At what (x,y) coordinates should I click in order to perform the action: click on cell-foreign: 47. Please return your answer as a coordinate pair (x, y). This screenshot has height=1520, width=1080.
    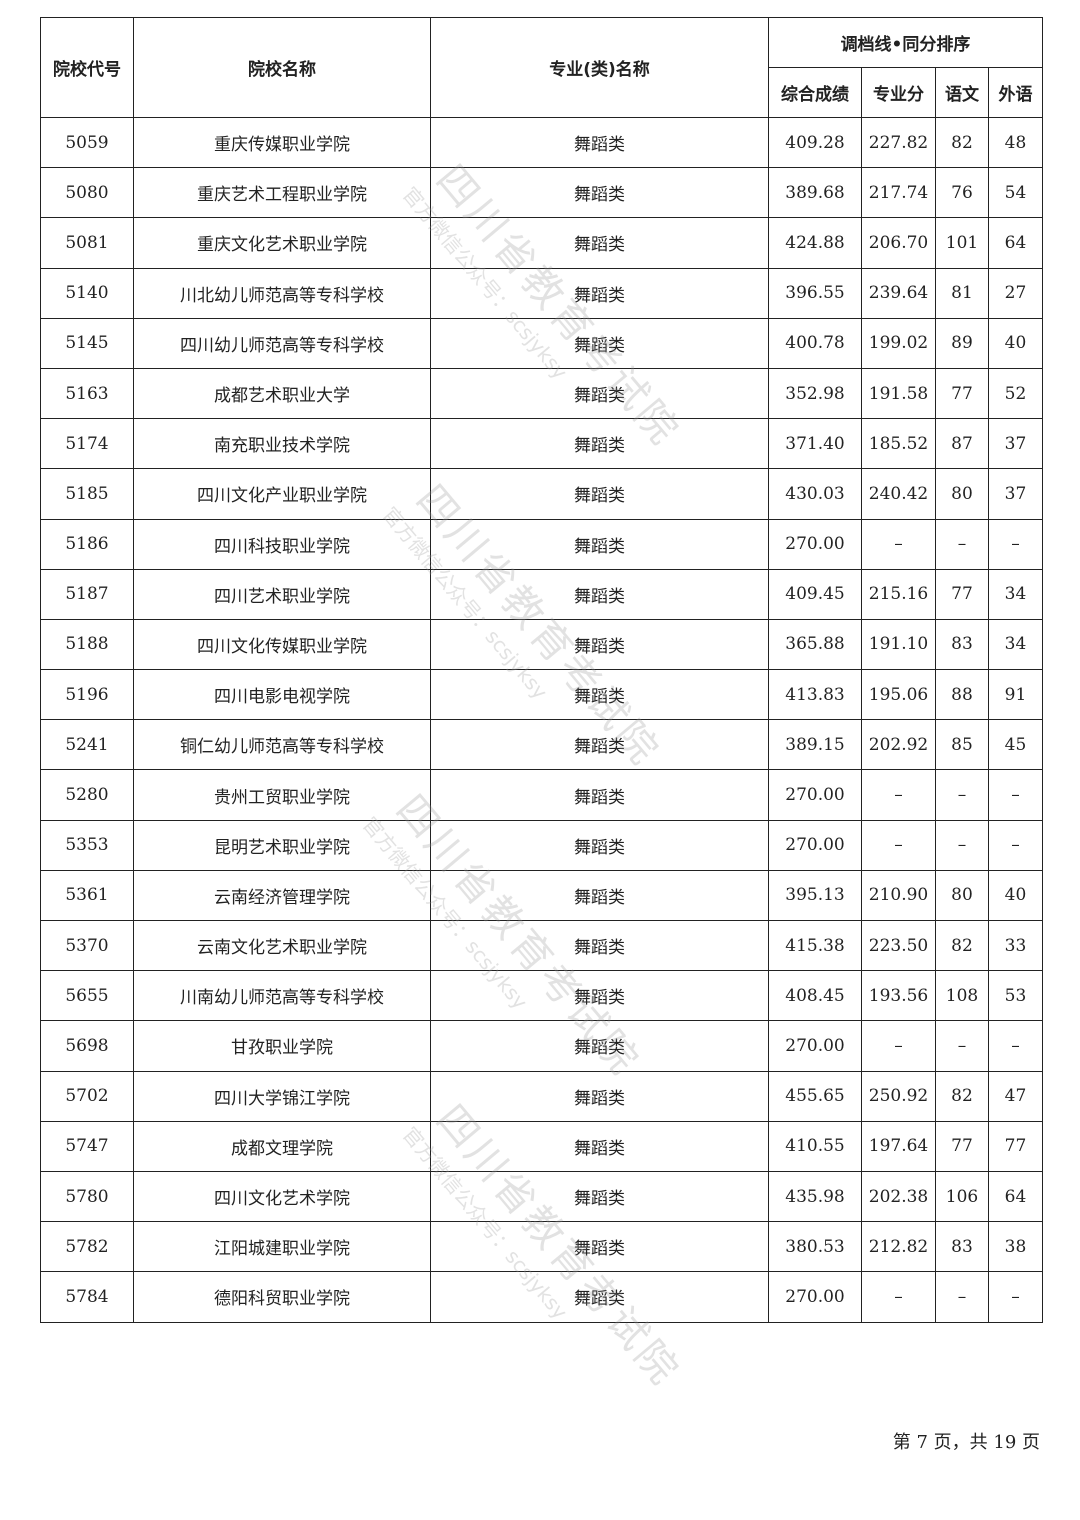
    Looking at the image, I should click on (1015, 1096).